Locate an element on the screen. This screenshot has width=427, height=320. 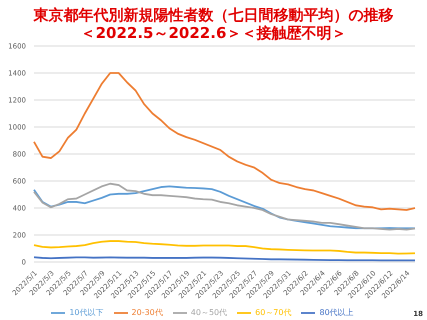
line-series is located at coordinates (224, 247).